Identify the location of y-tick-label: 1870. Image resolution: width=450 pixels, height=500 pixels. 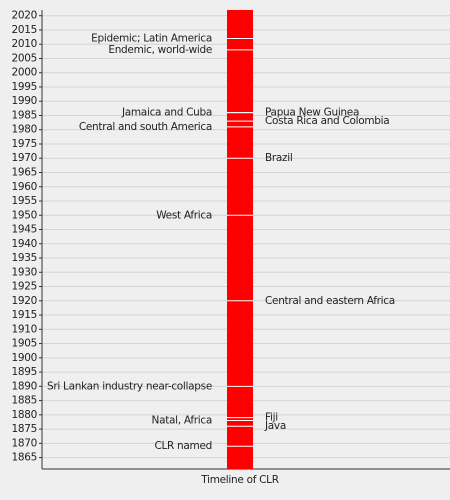
(24, 443).